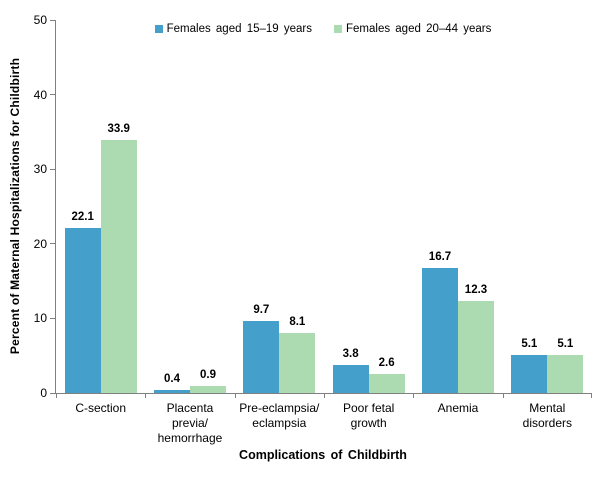 Image resolution: width=600 pixels, height=496 pixels. What do you see at coordinates (386, 363) in the screenshot?
I see `bar-value-label: 2.6` at bounding box center [386, 363].